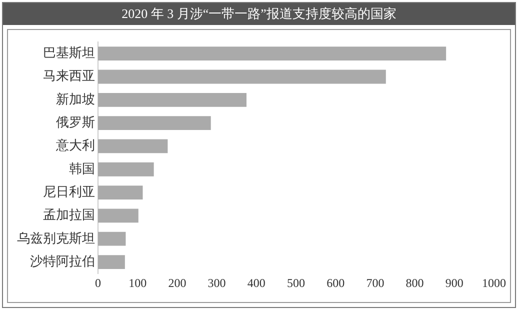 Image resolution: width=520 pixels, height=312 pixels. Describe the element at coordinates (69, 76) in the screenshot. I see `y-tick-label: 马来西亚` at that location.